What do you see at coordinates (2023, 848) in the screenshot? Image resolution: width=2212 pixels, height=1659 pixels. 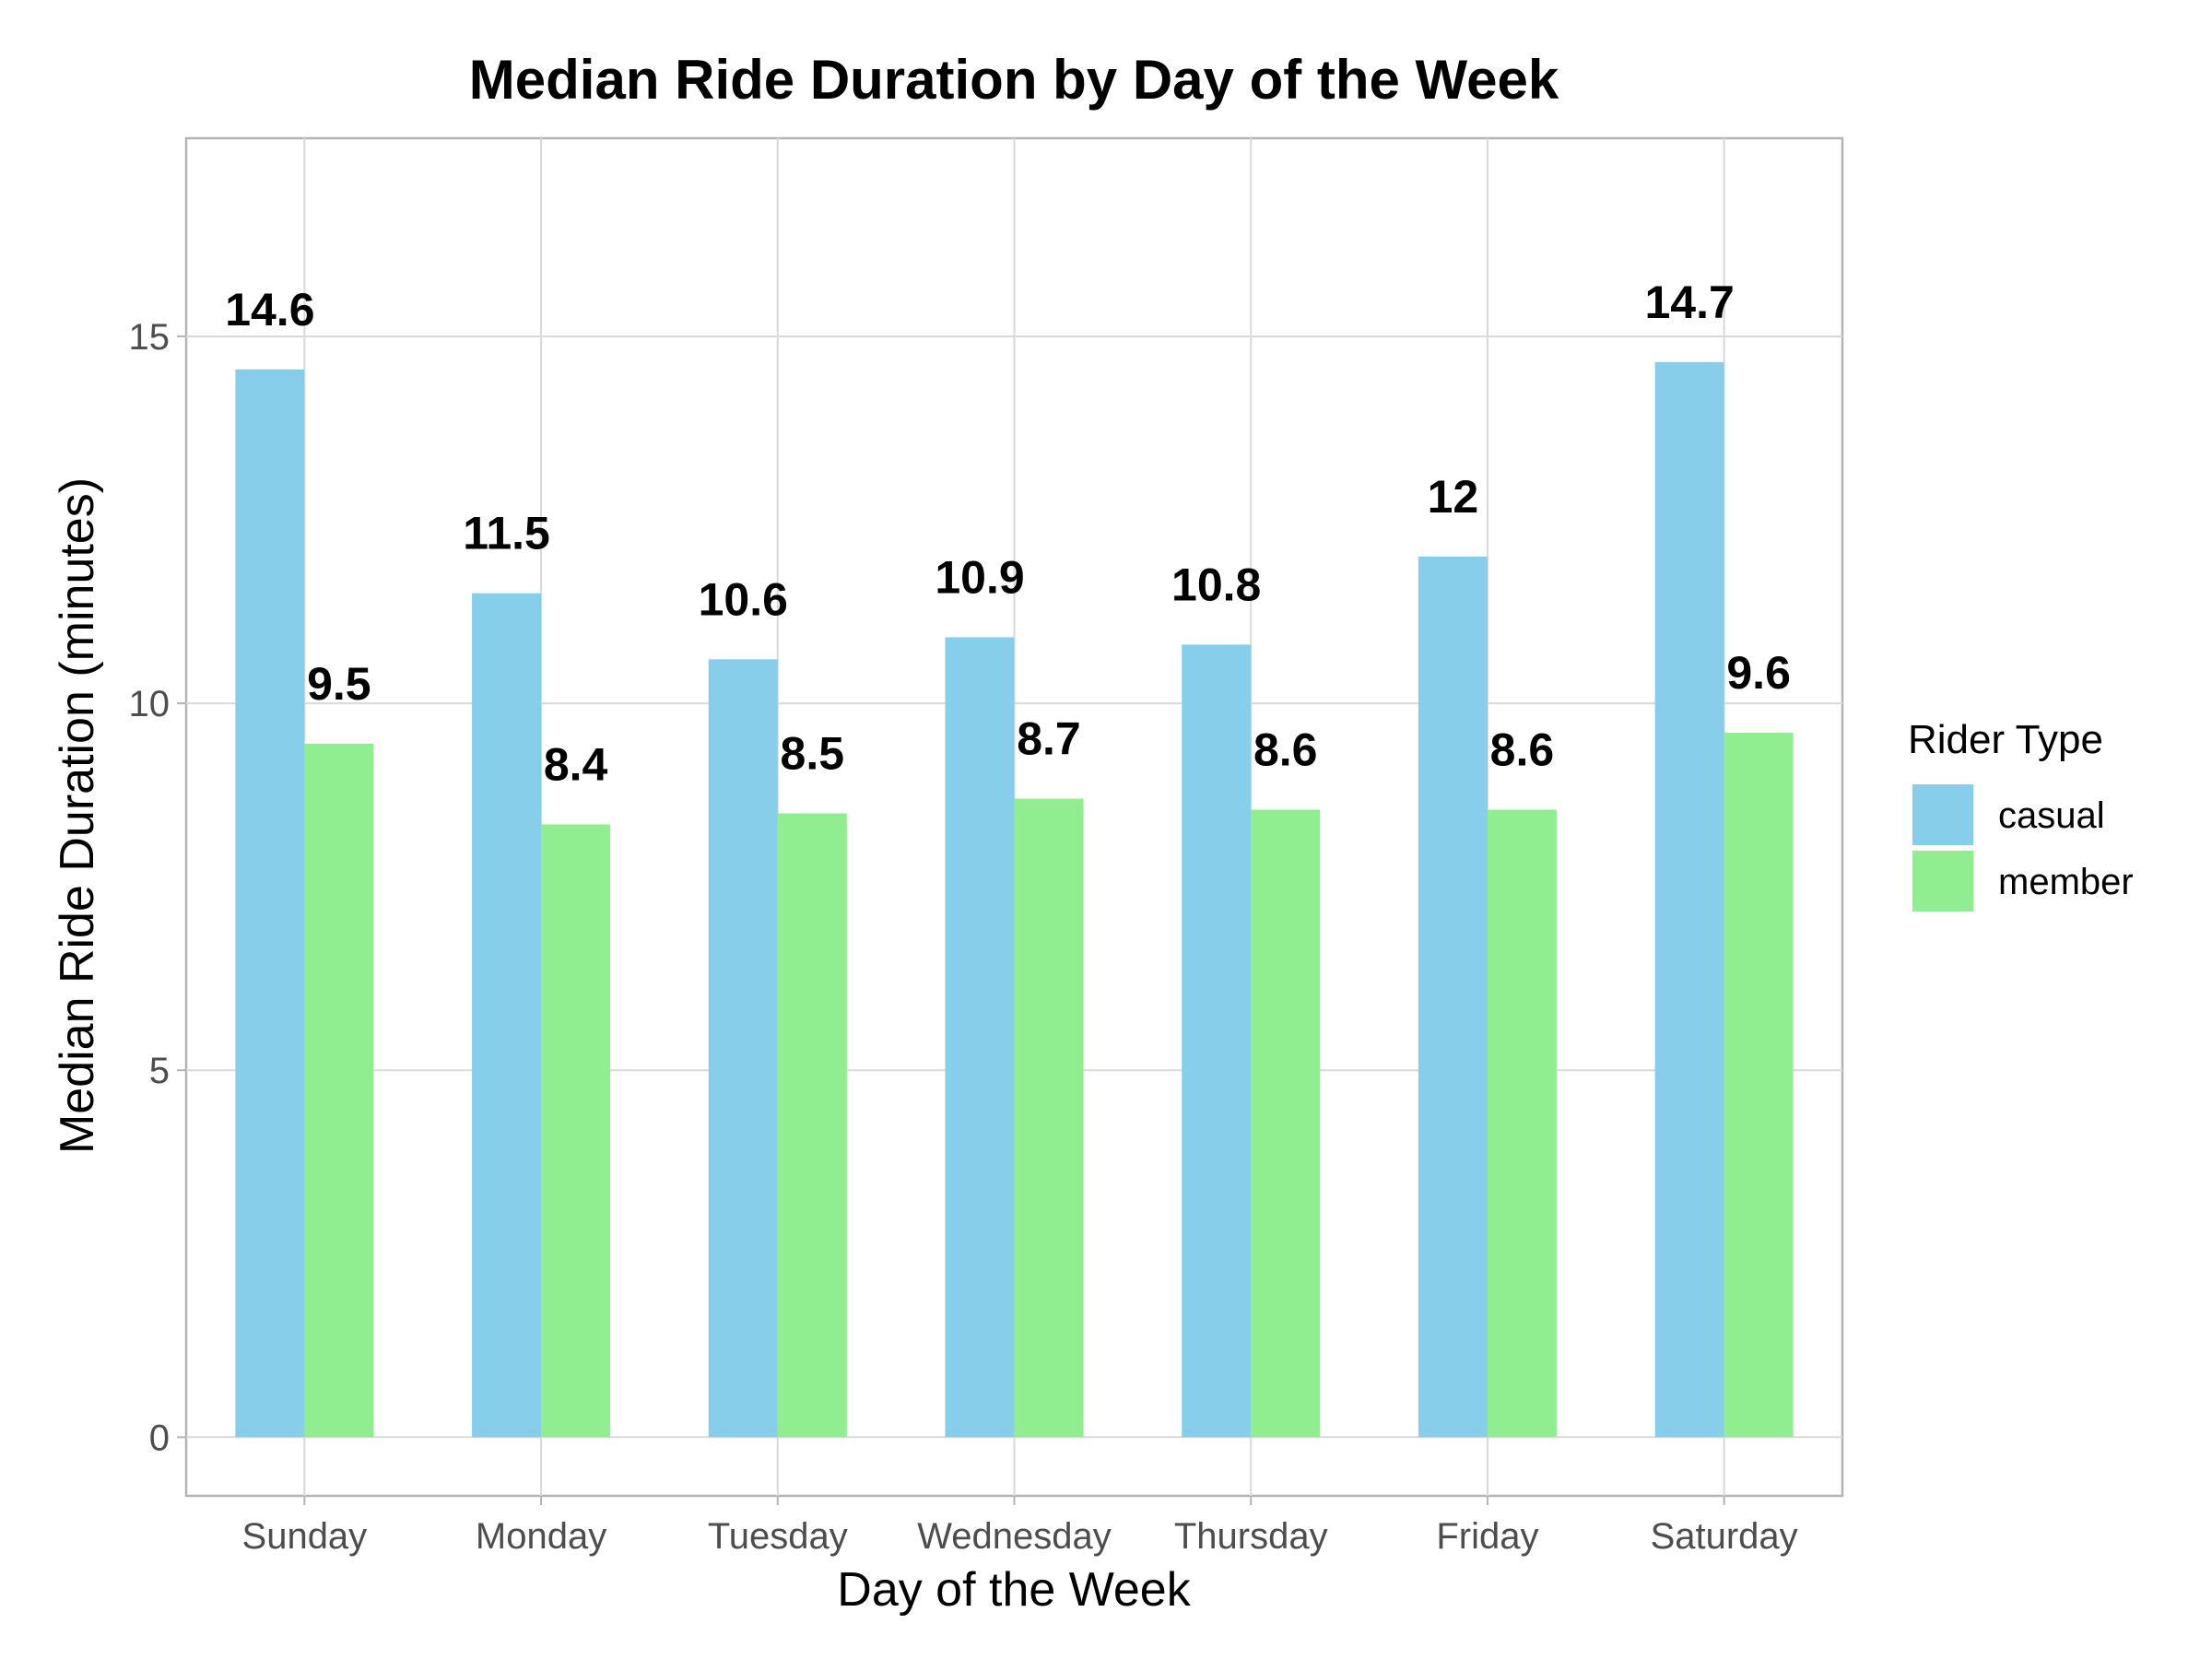 I see `legend-items: casual member` at bounding box center [2023, 848].